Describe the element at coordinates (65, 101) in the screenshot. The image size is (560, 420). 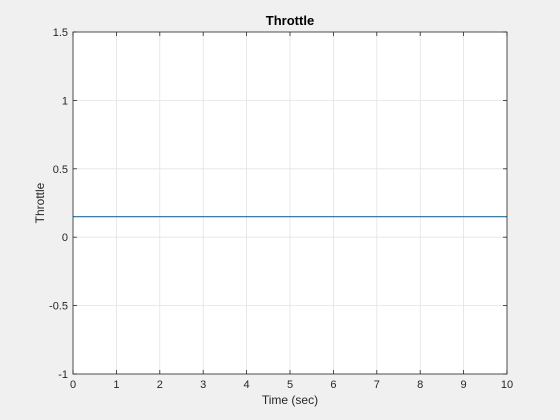
I see `y-tick-label: 1` at that location.